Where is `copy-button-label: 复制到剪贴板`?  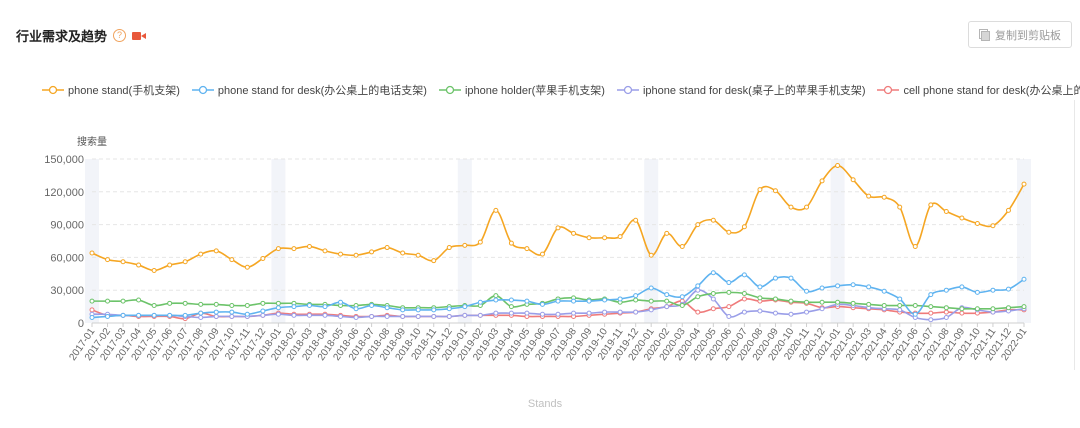
copy-button-label: 复制到剪贴板 is located at coordinates (1028, 35).